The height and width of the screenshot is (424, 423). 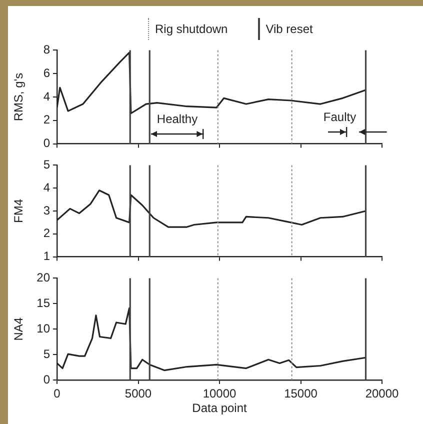 I want to click on x-tick-label: 0, so click(x=57, y=393).